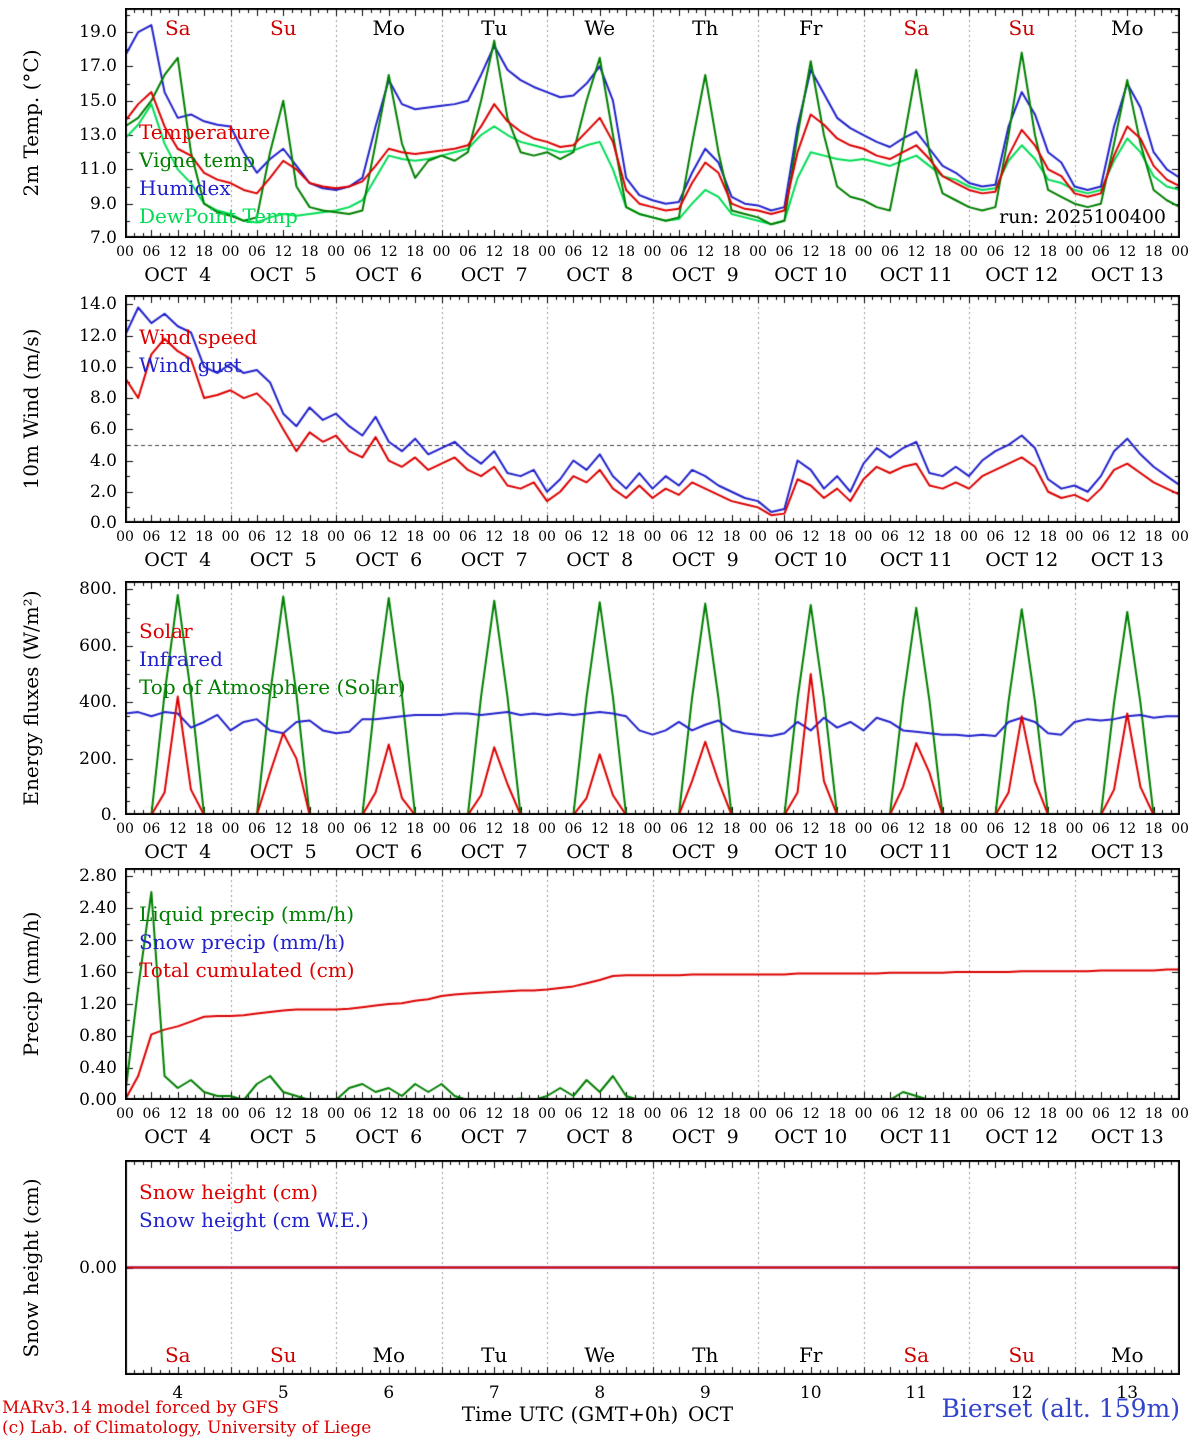 The width and height of the screenshot is (1194, 1440). I want to click on weekday-label: Mo, so click(389, 28).